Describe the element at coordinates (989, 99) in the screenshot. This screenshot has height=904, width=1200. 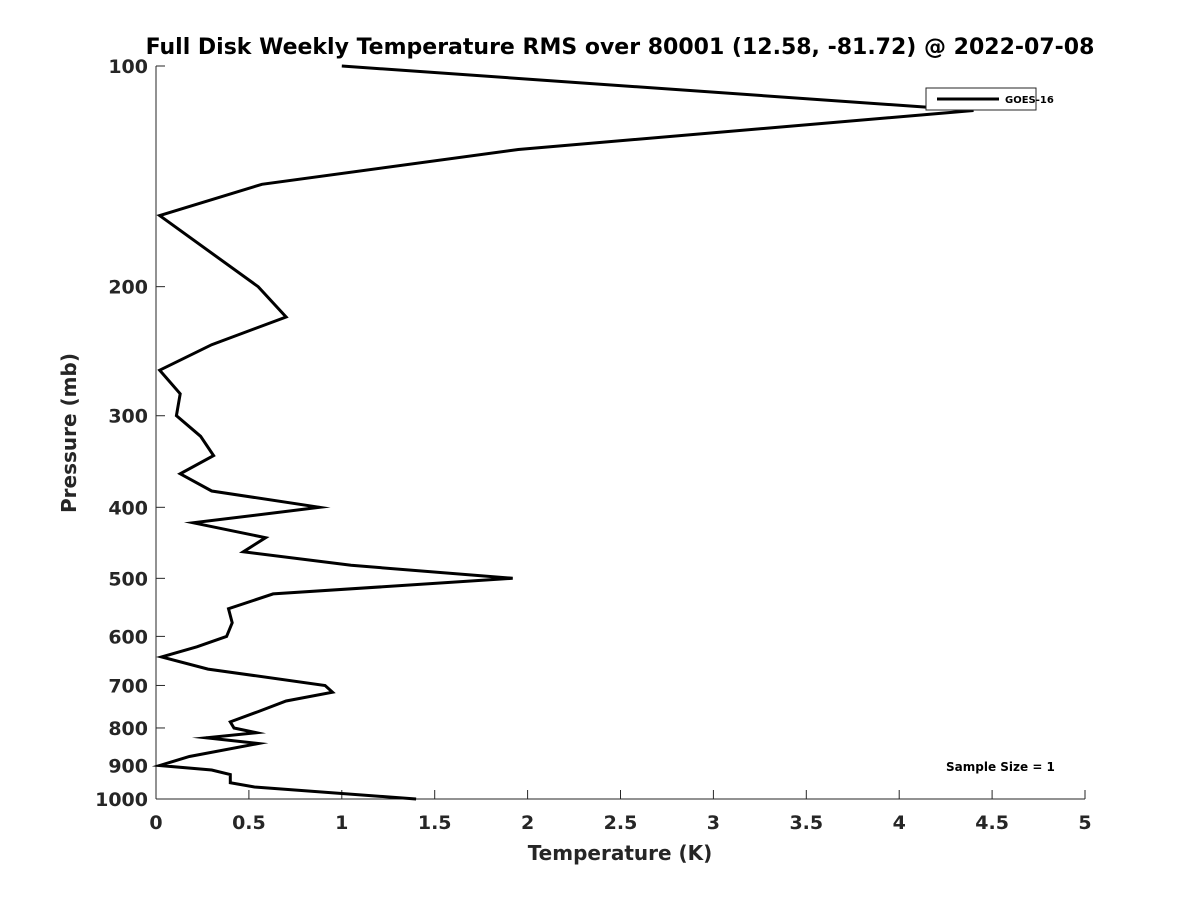
I see `legend: GOES-16` at that location.